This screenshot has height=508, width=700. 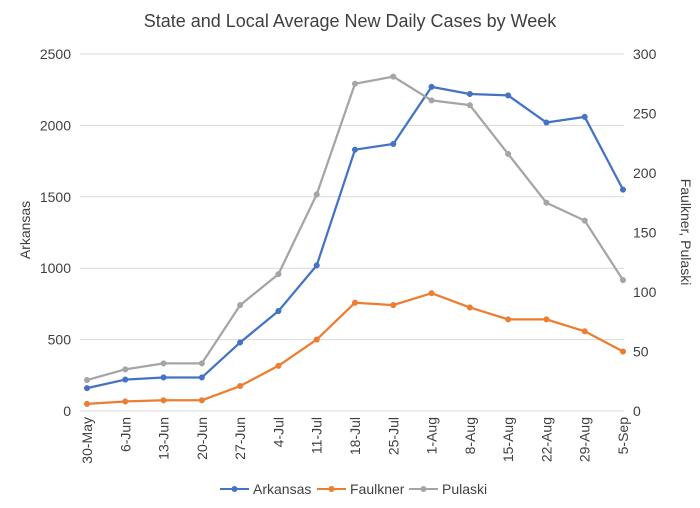 What do you see at coordinates (546, 439) in the screenshot?
I see `x-tick-label: 22-Aug` at bounding box center [546, 439].